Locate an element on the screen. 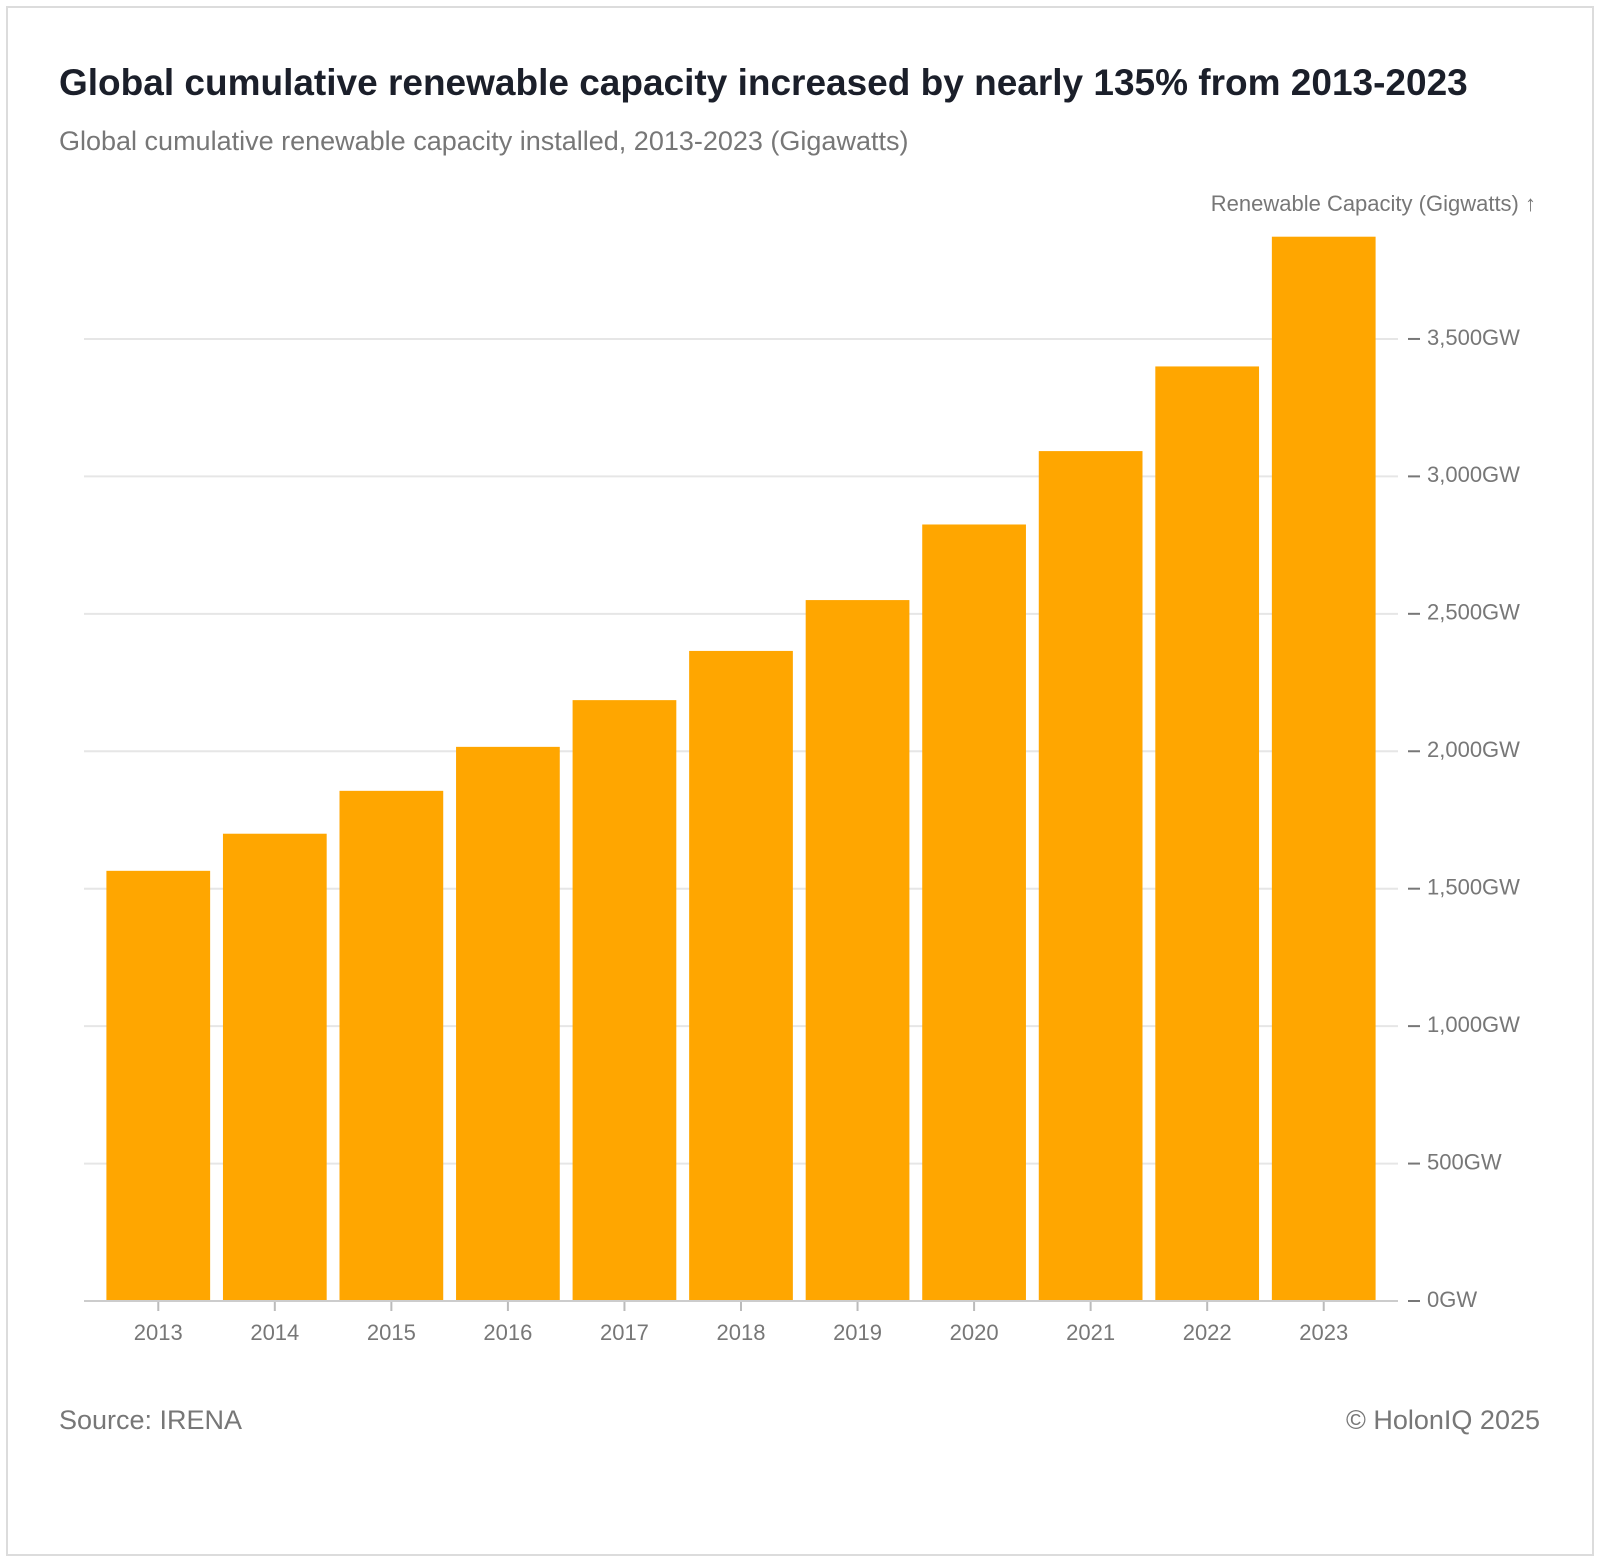 The height and width of the screenshot is (1562, 1600). x-tick-label: 2013 is located at coordinates (158, 1332).